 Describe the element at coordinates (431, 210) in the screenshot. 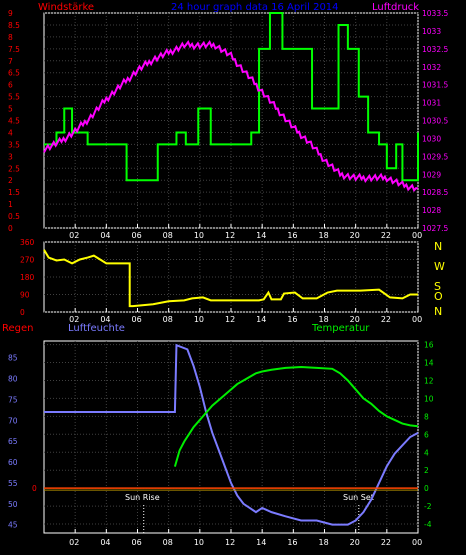

I see `pressure-tick-label: 1028` at that location.